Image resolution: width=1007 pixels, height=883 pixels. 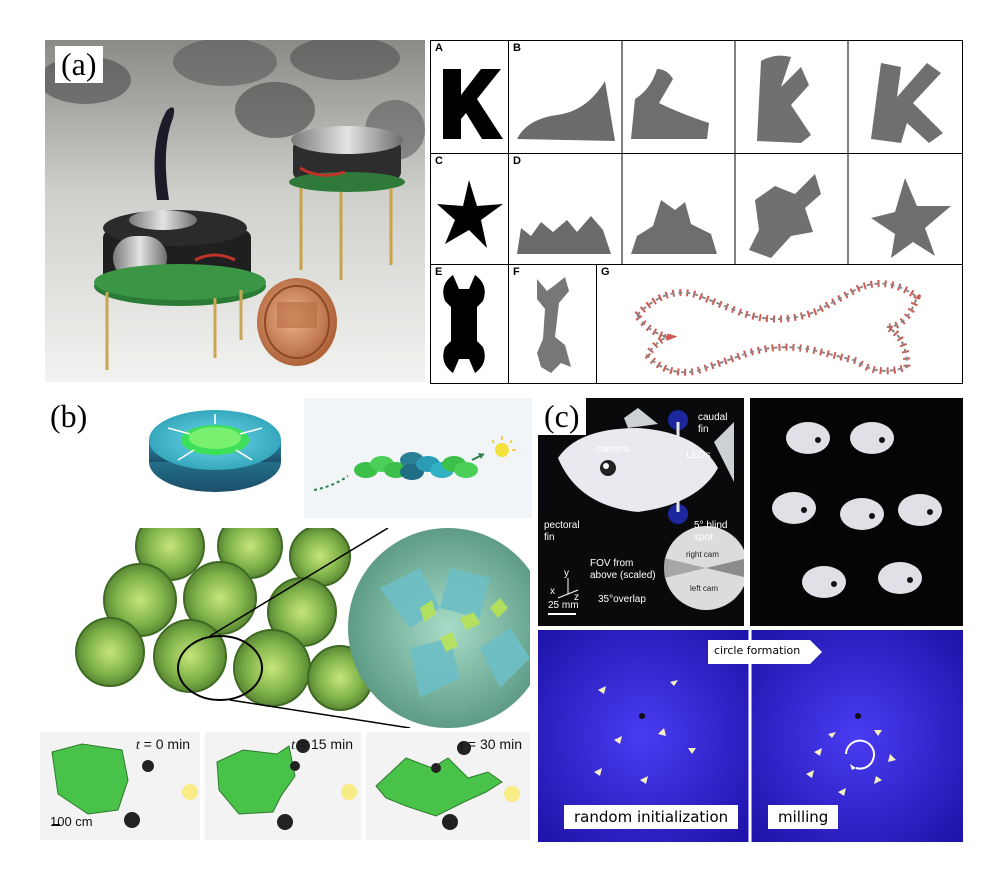 I want to click on right-cam-label: right cam, so click(x=702, y=554).